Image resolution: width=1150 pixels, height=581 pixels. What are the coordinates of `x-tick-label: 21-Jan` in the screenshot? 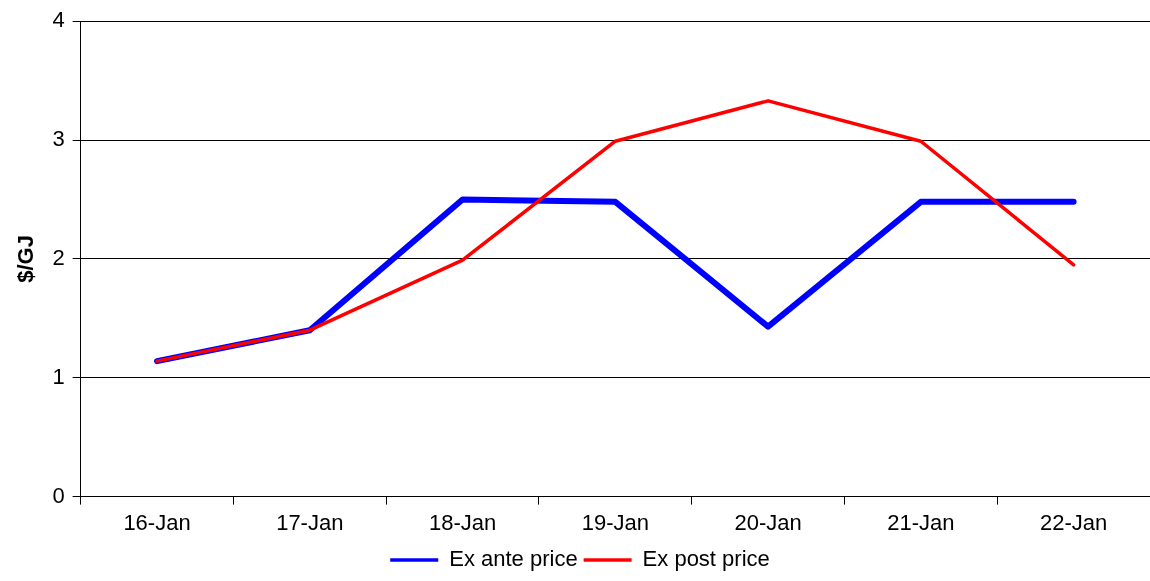 It's located at (921, 522).